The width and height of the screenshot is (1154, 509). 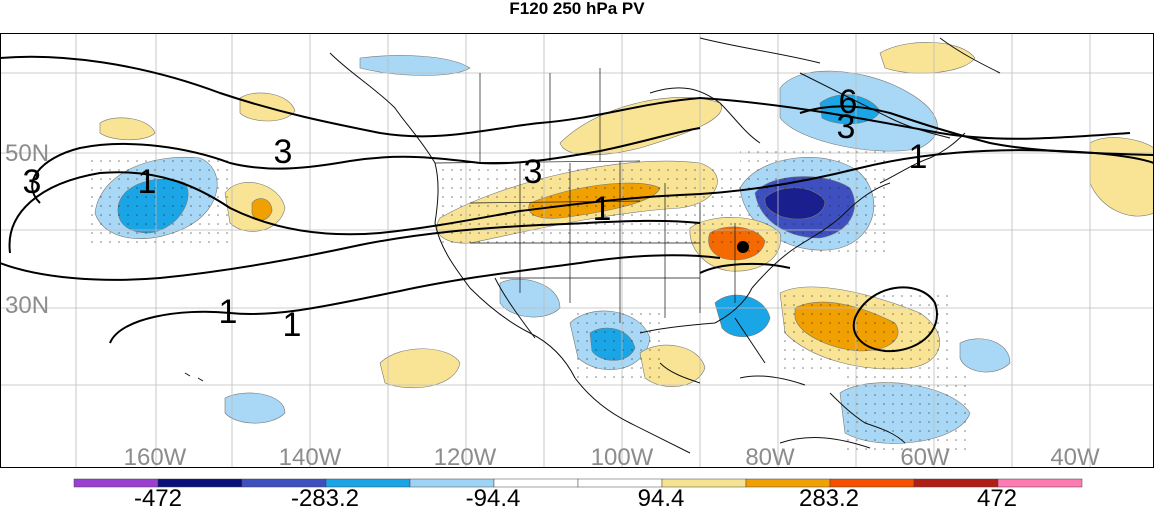 I want to click on pos-anomaly-subtropic-pacific, so click(x=420, y=368).